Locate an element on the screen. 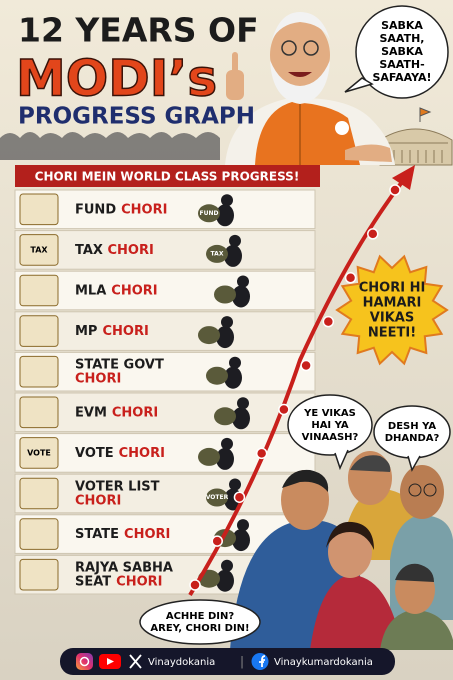 The width and height of the screenshot is (453, 680). text-line: DHANDA? is located at coordinates (412, 438).